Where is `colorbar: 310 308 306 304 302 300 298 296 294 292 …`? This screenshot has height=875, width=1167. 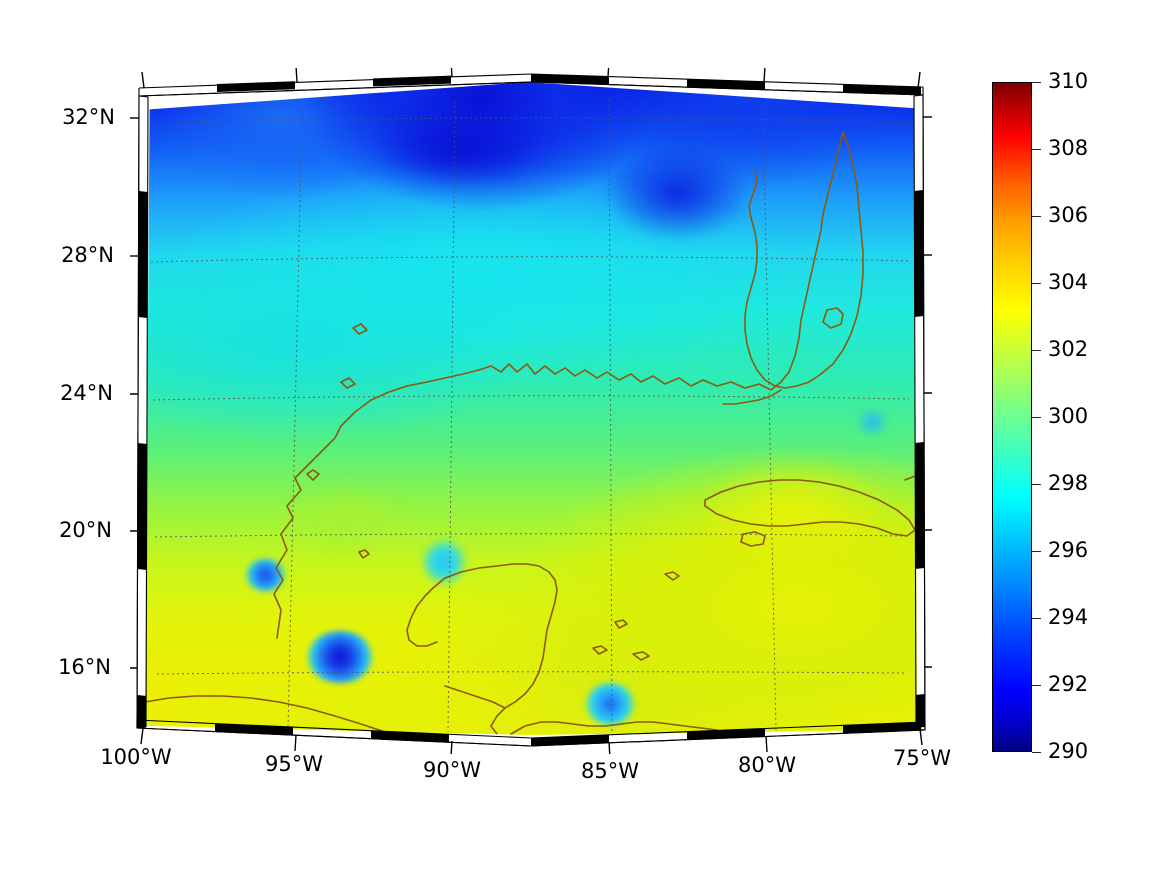
colorbar: 310 308 306 304 302 300 298 296 294 292 … is located at coordinates (1040, 416).